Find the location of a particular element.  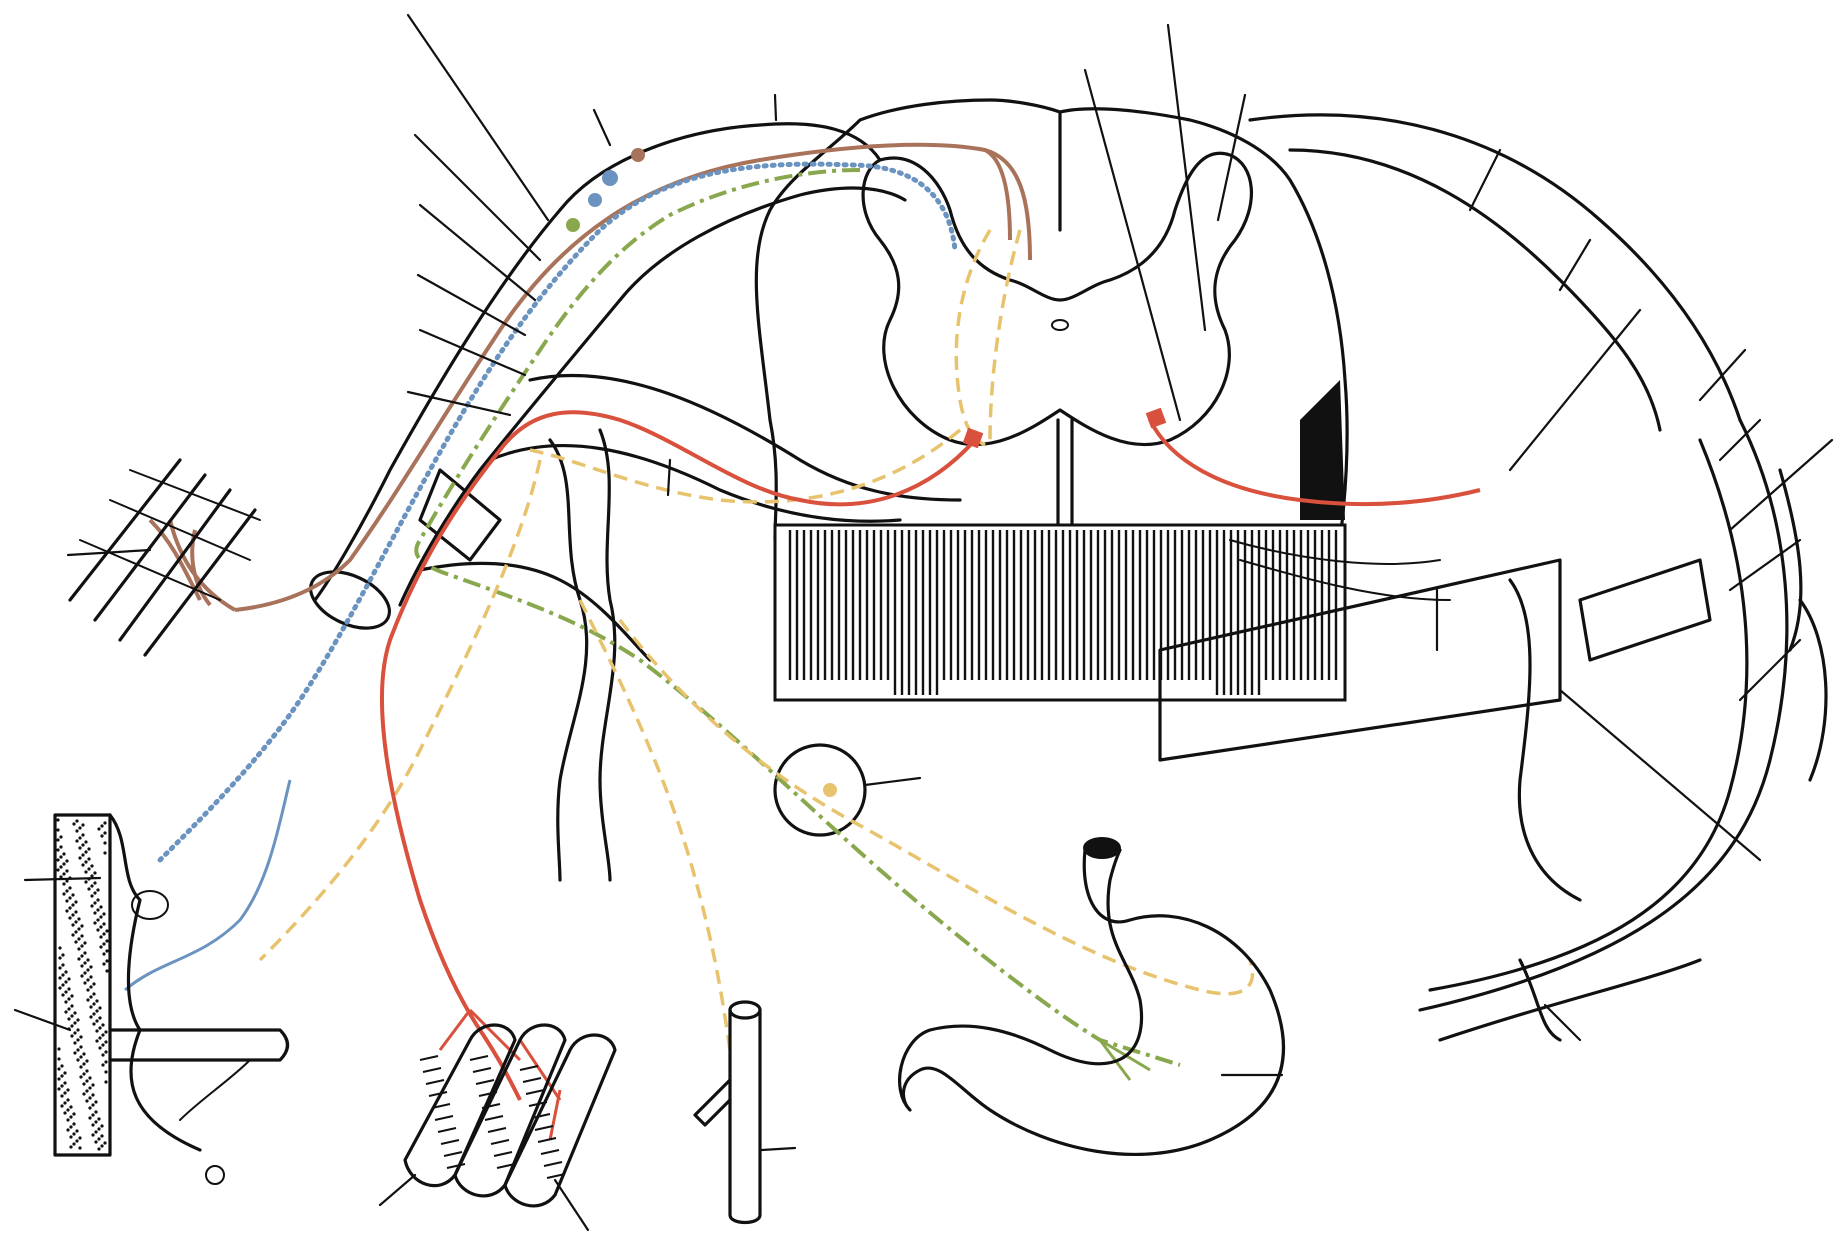

ventral-median-fissure is located at coordinates (1065, 480).